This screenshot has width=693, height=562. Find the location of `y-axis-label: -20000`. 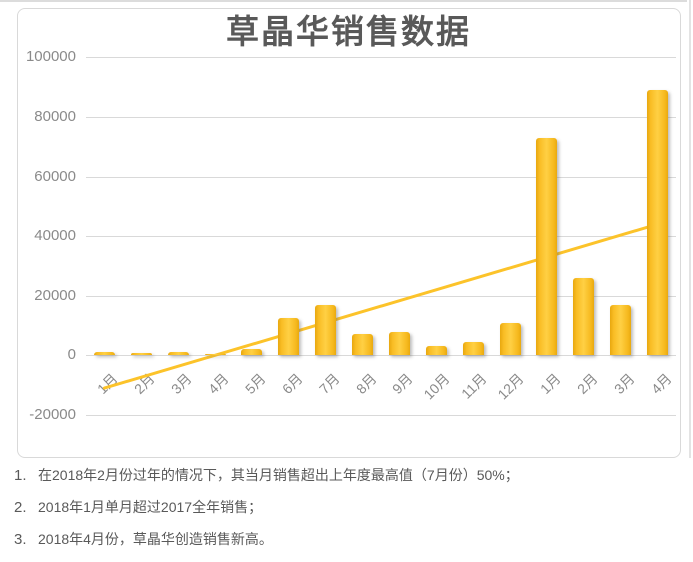

y-axis-label: -20000 is located at coordinates (52, 414).